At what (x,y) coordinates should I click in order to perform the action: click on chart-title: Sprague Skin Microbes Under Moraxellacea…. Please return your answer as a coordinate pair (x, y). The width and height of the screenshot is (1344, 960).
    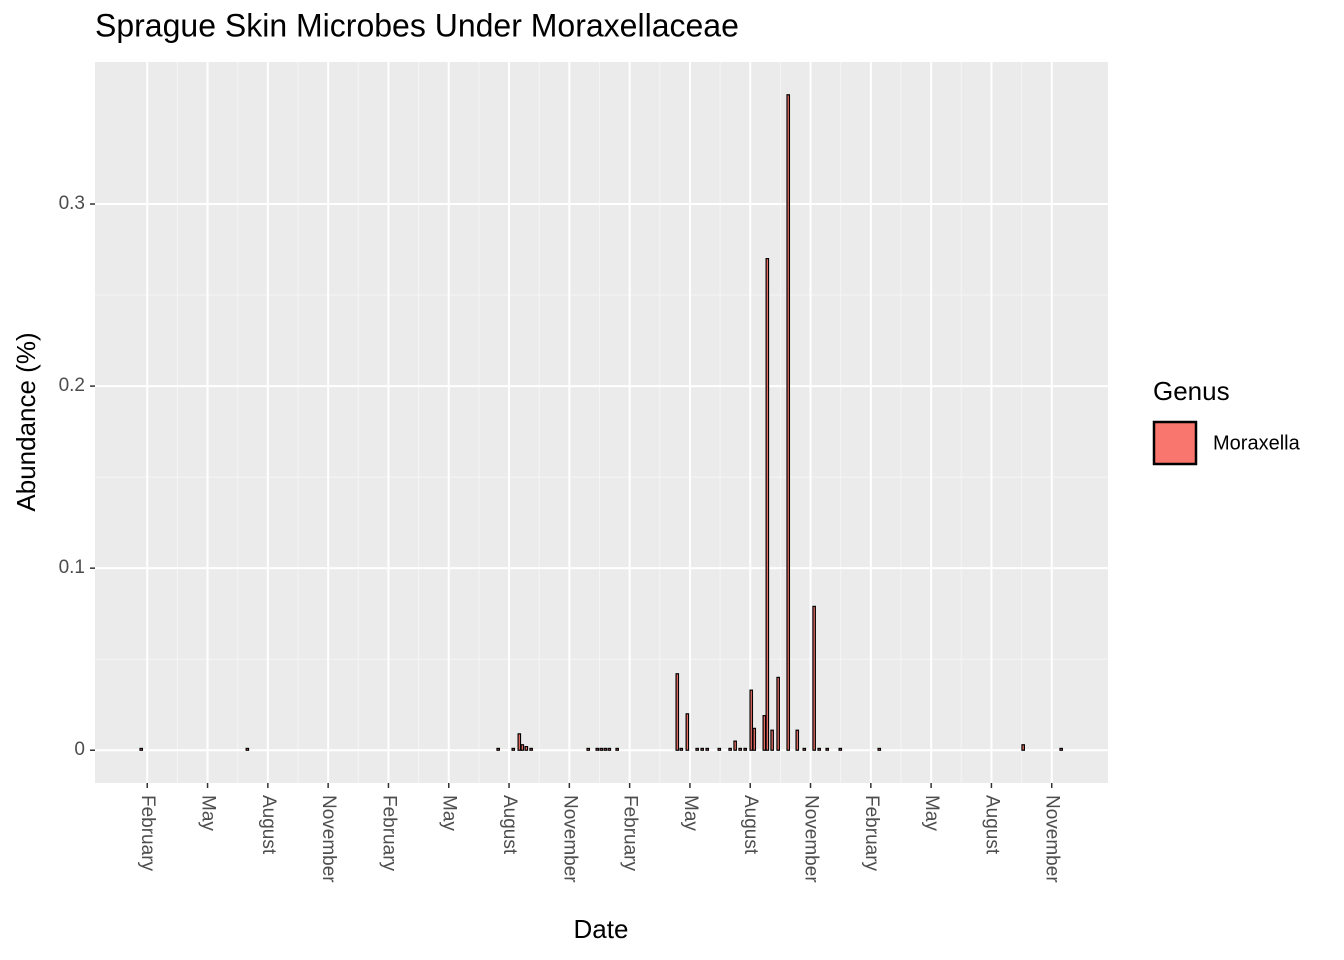
    Looking at the image, I should click on (417, 25).